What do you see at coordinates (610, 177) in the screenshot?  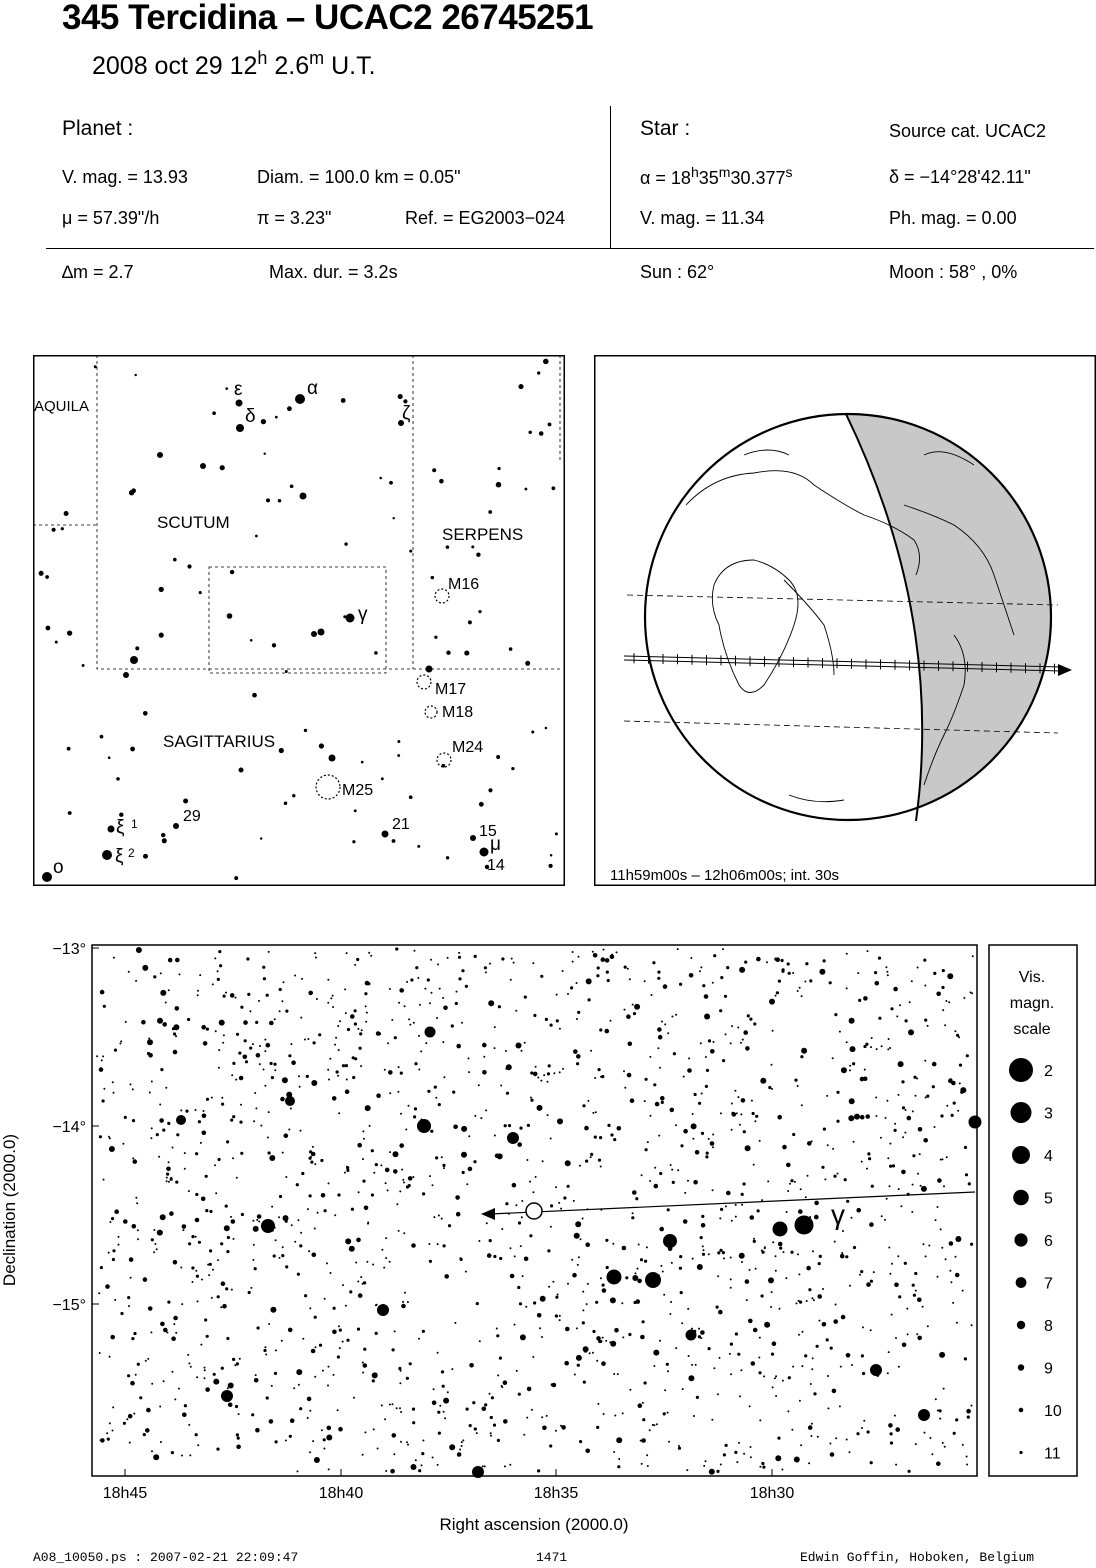 I see `header-divider` at bounding box center [610, 177].